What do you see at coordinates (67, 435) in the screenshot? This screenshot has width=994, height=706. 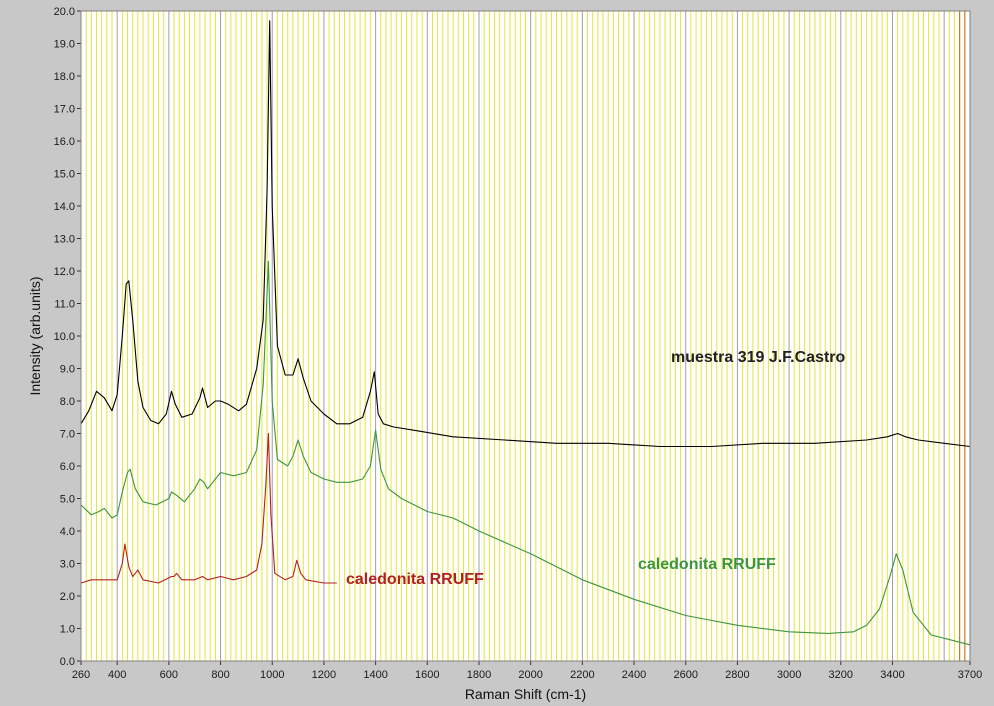 I see `y-tick-label: 7.0` at bounding box center [67, 435].